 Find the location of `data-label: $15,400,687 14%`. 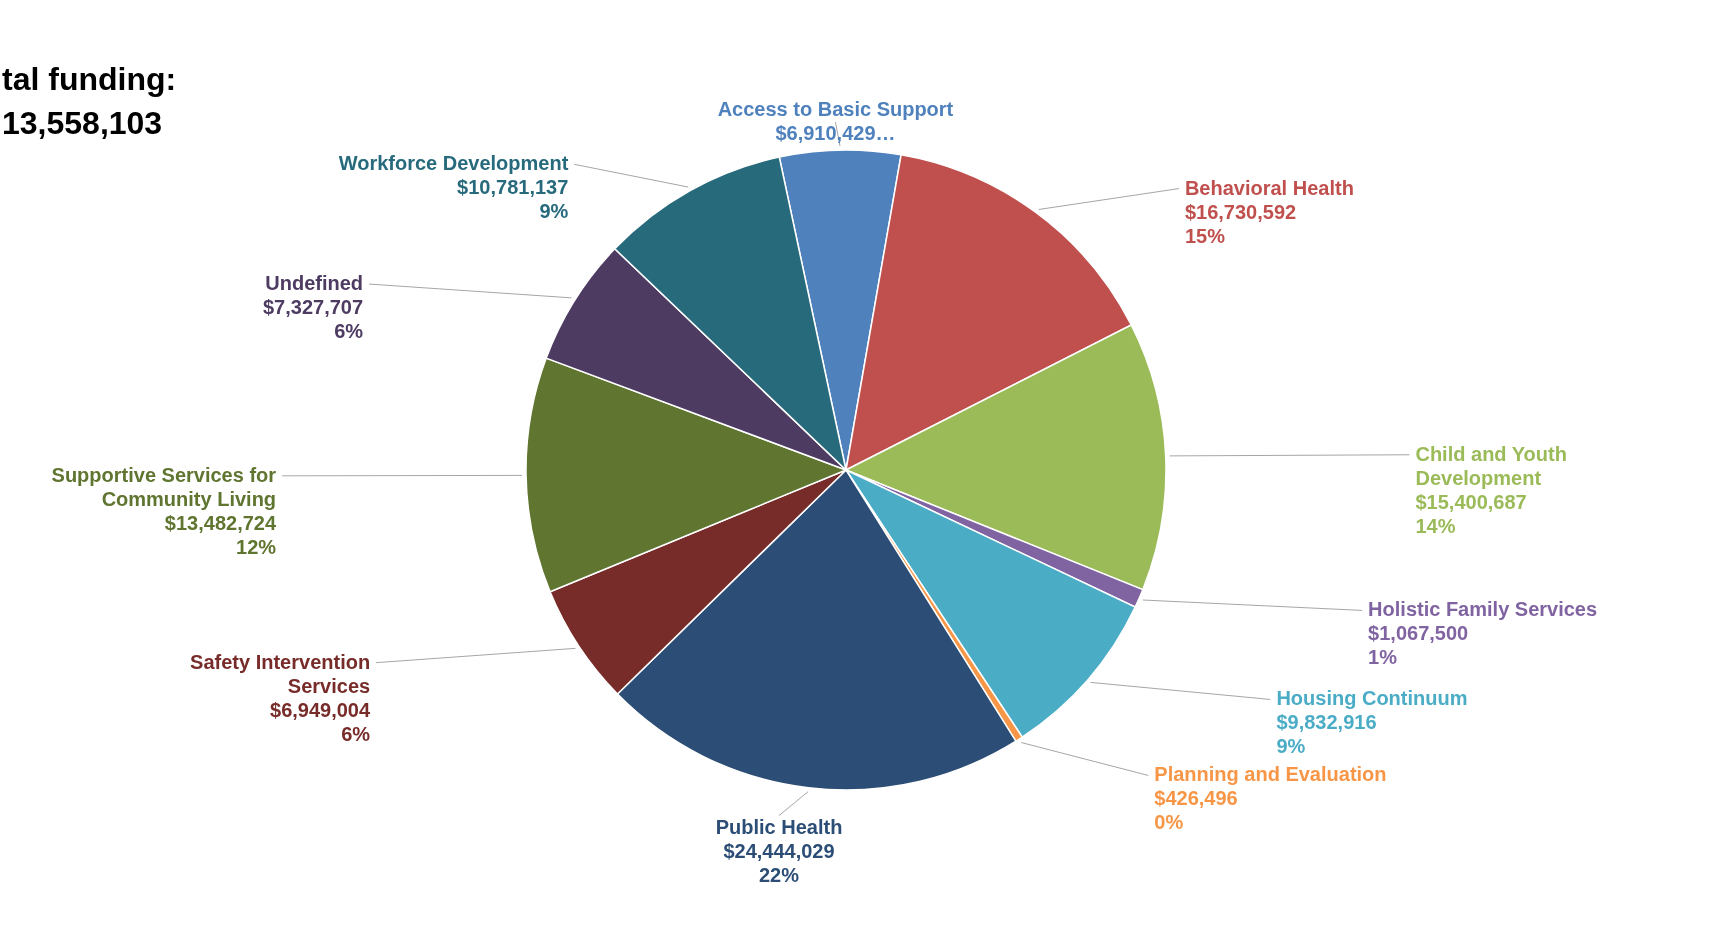

data-label: $15,400,687 14% is located at coordinates (1471, 513).